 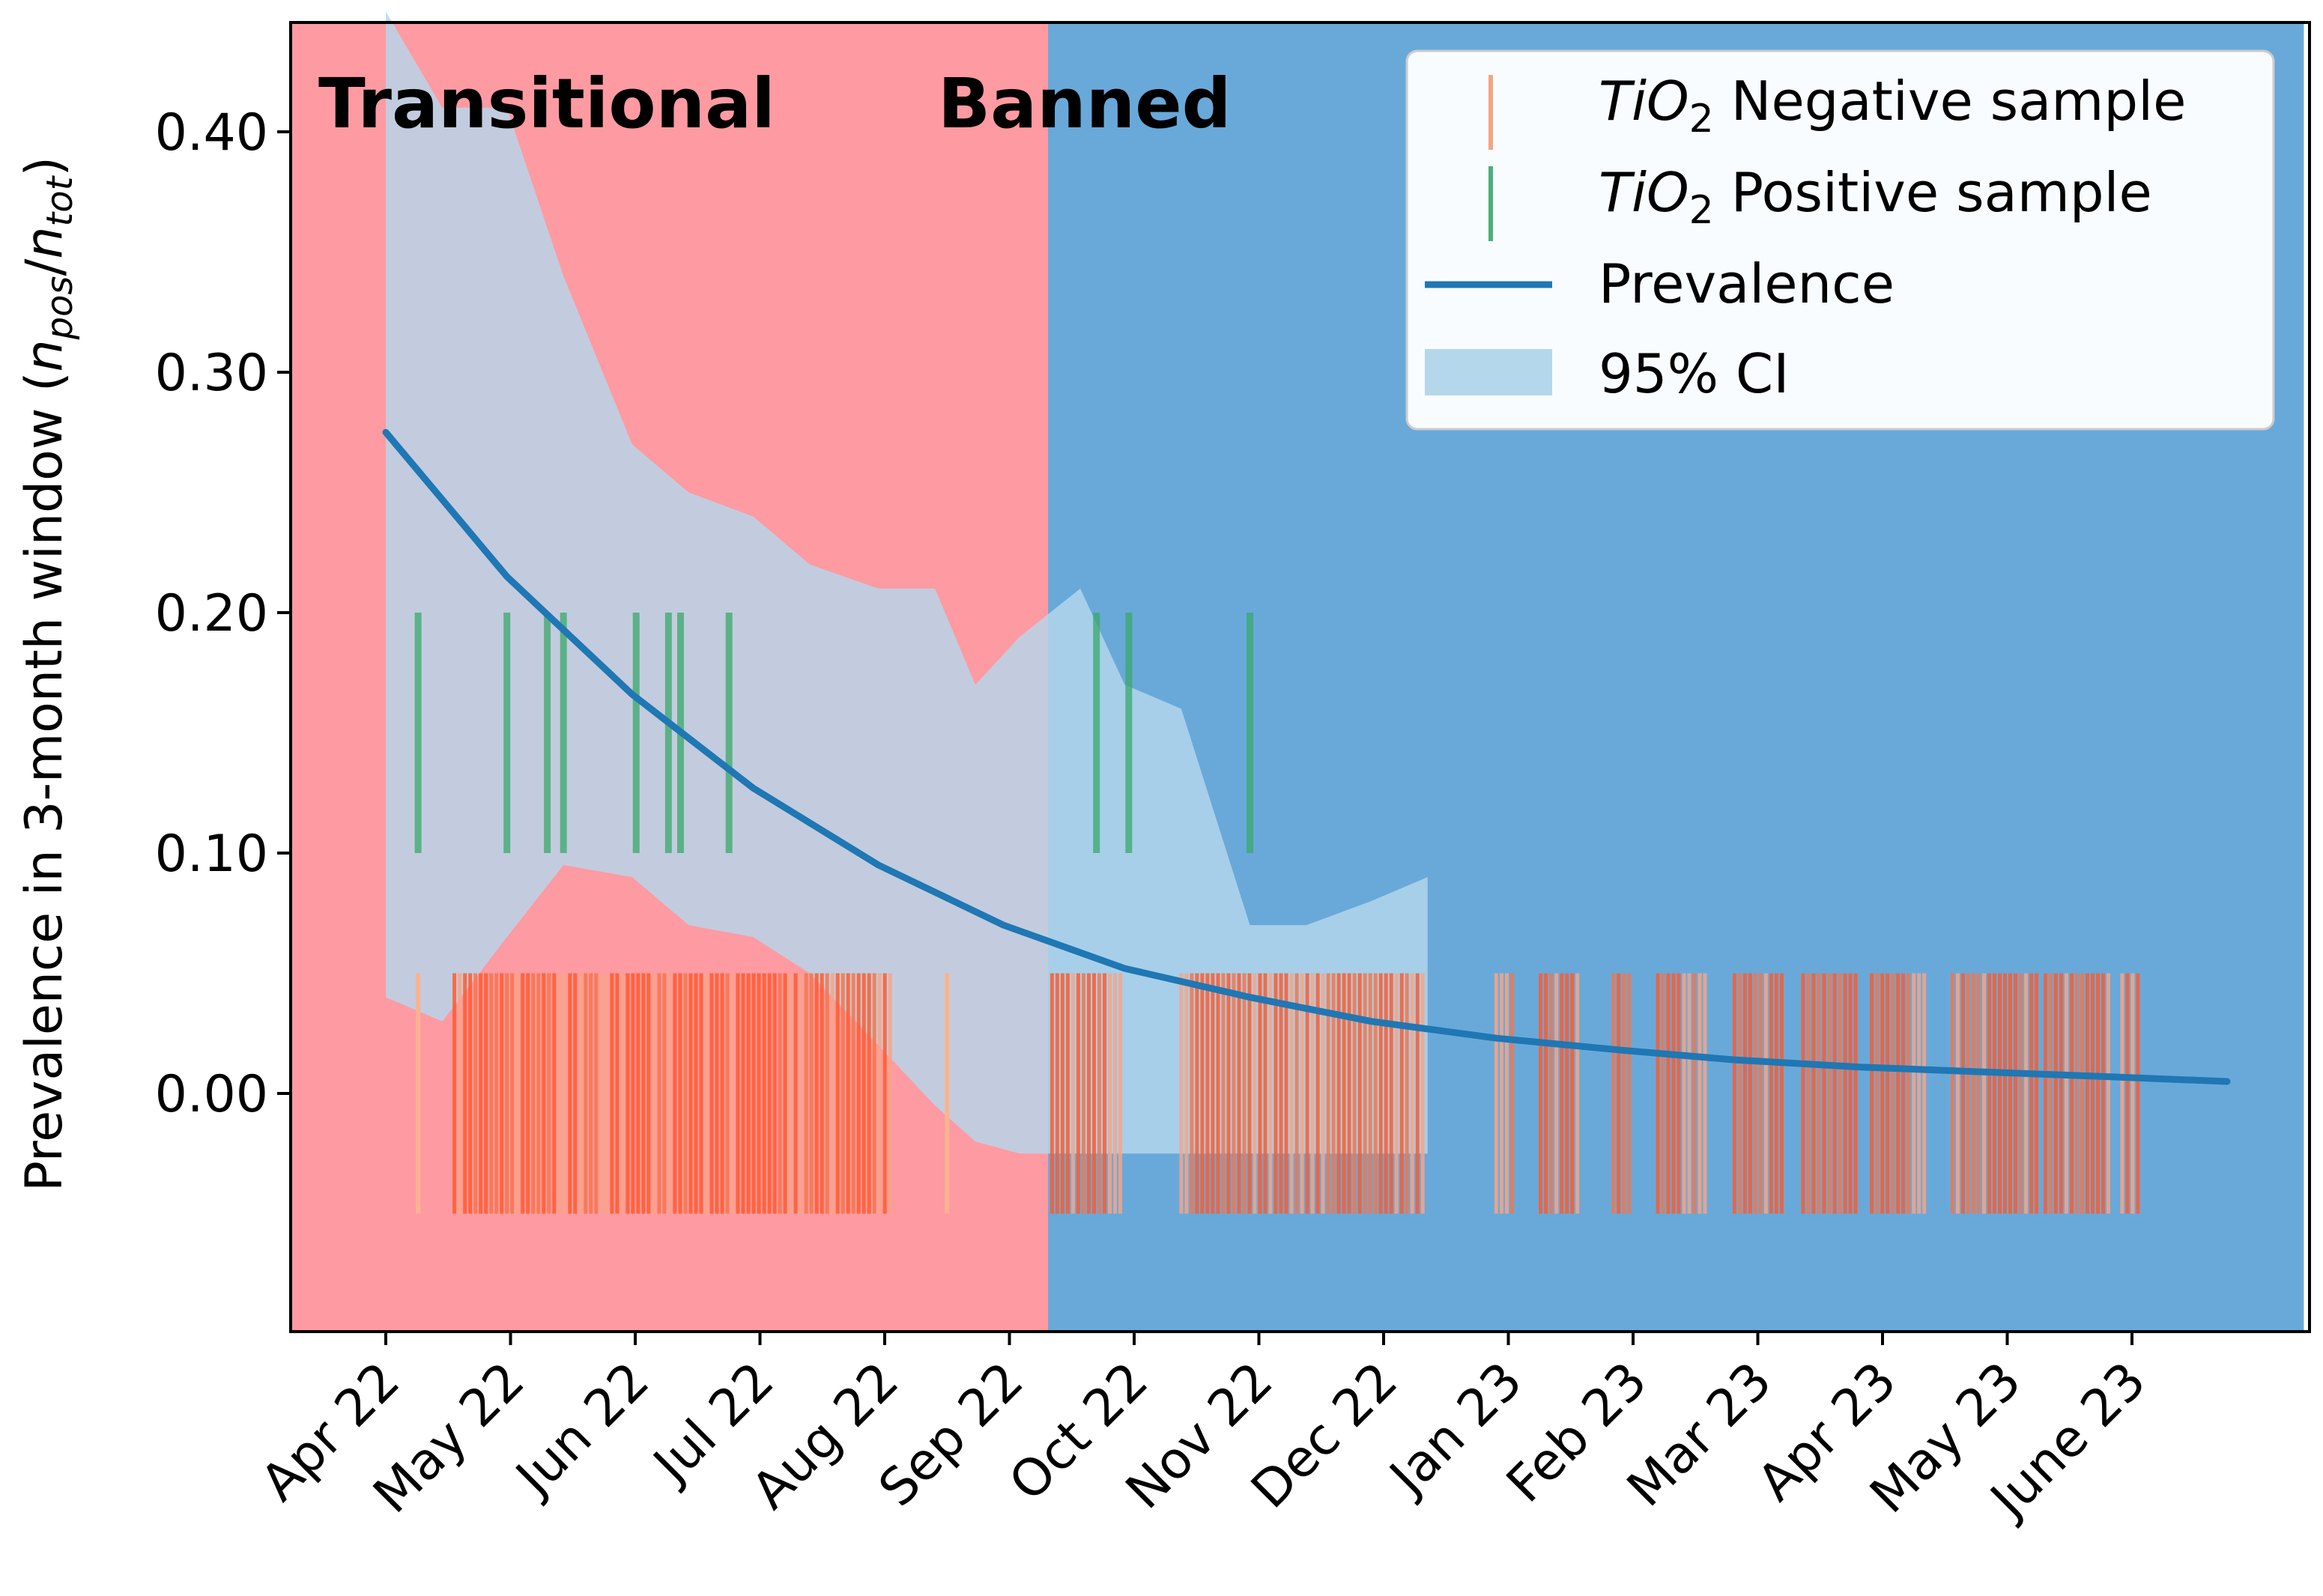 I want to click on negative-samples-layer, so click(x=1278, y=1093).